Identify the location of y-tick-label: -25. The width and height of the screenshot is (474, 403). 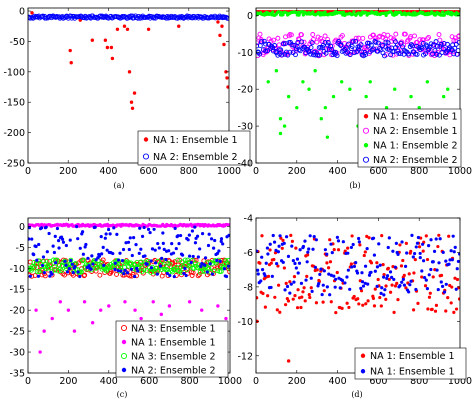
(17, 332).